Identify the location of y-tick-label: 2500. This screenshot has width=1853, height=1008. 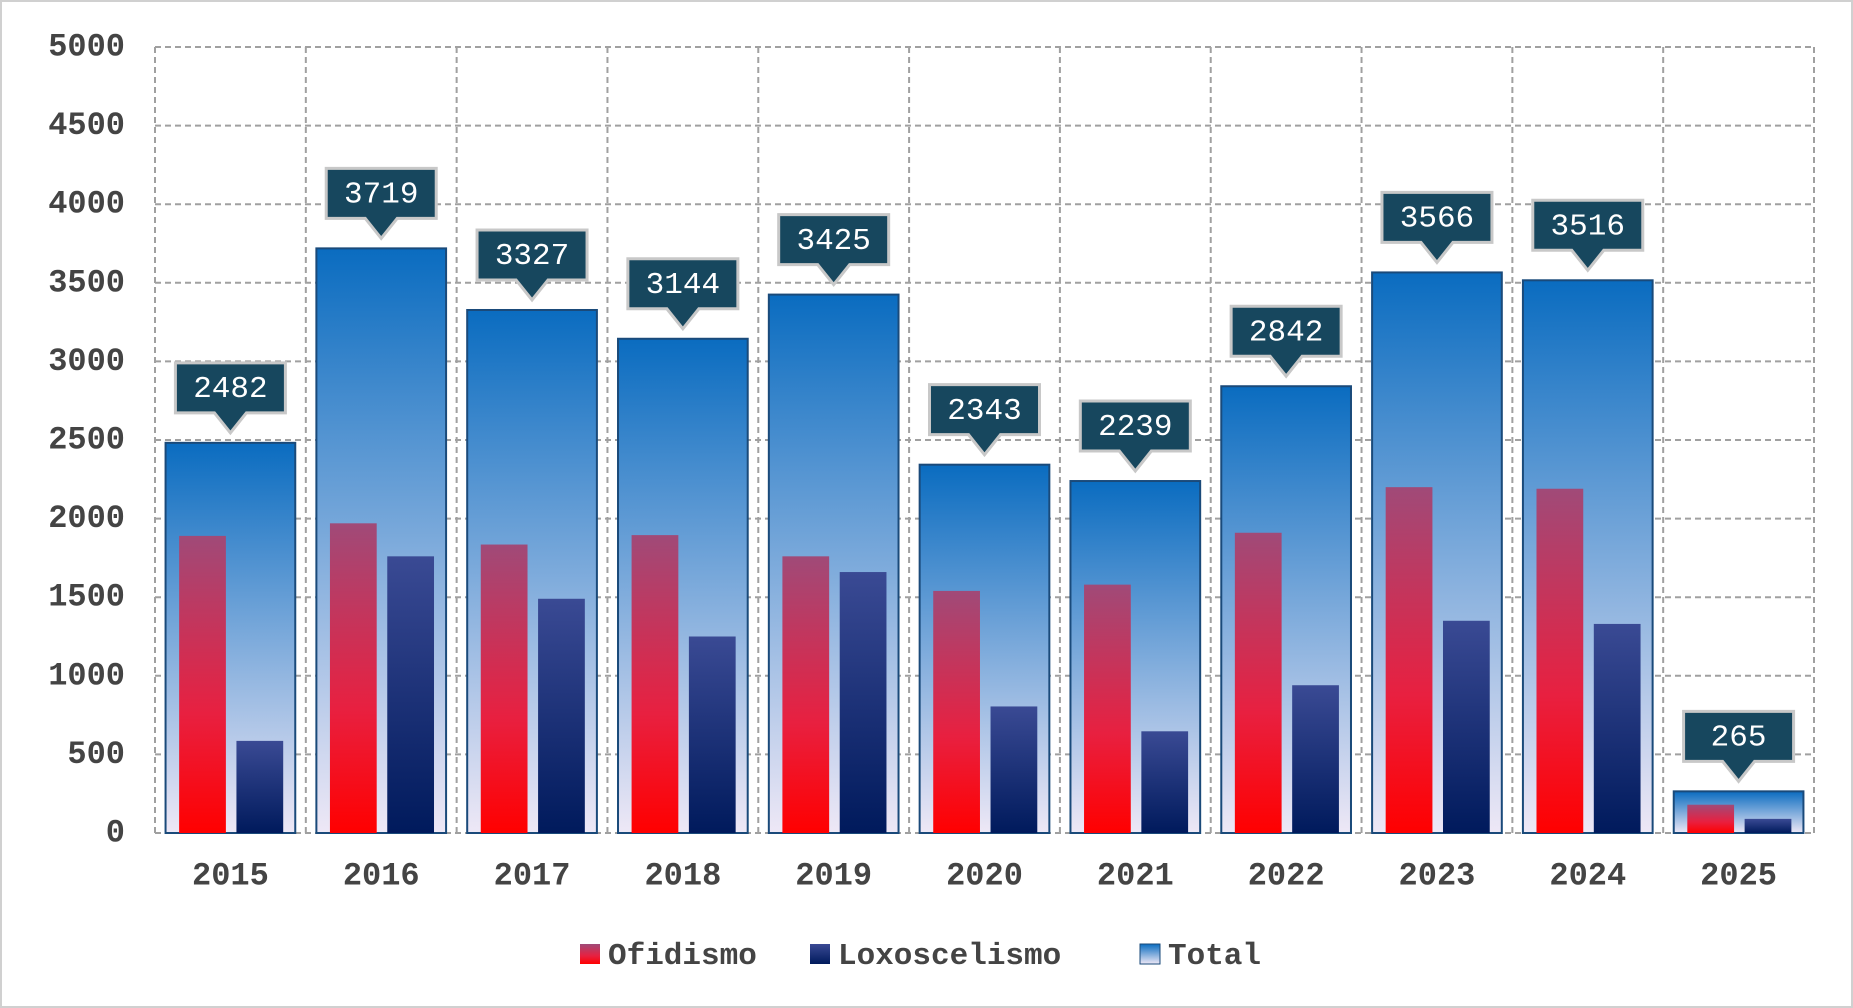
(86, 439).